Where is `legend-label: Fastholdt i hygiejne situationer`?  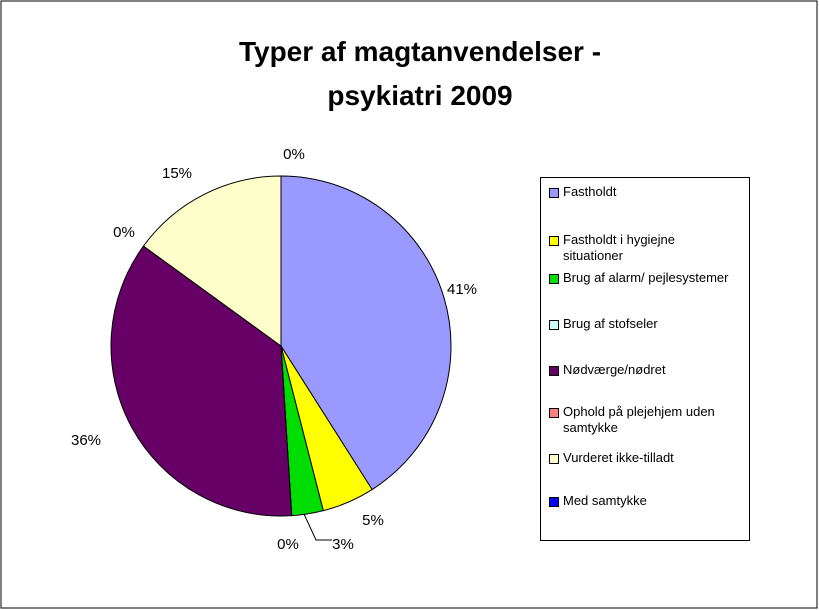 legend-label: Fastholdt i hygiejne situationer is located at coordinates (619, 247).